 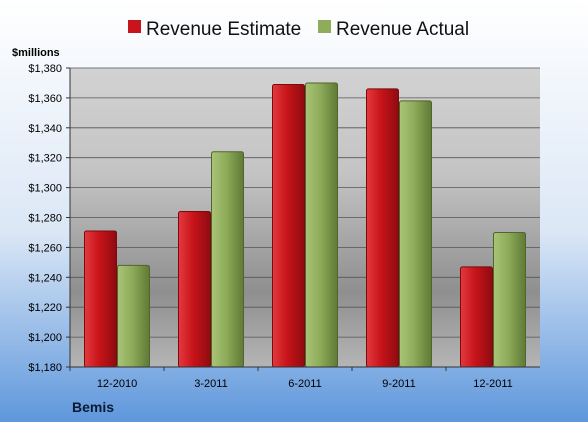 I want to click on y-tick-label: $1,320, so click(x=45, y=159).